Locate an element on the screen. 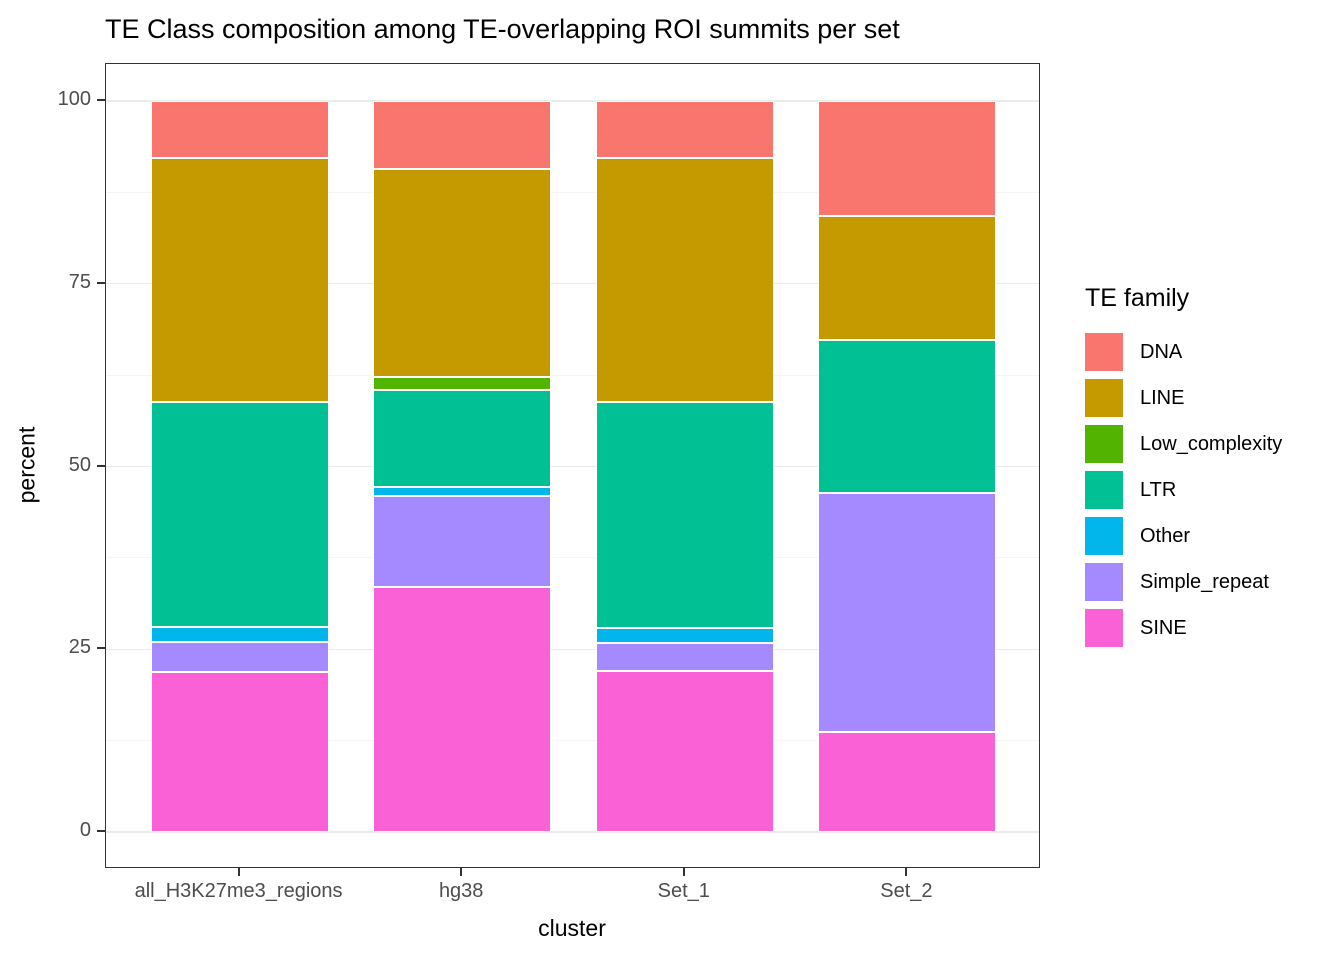 This screenshot has height=960, width=1344. x-axis-title: cluster is located at coordinates (572, 928).